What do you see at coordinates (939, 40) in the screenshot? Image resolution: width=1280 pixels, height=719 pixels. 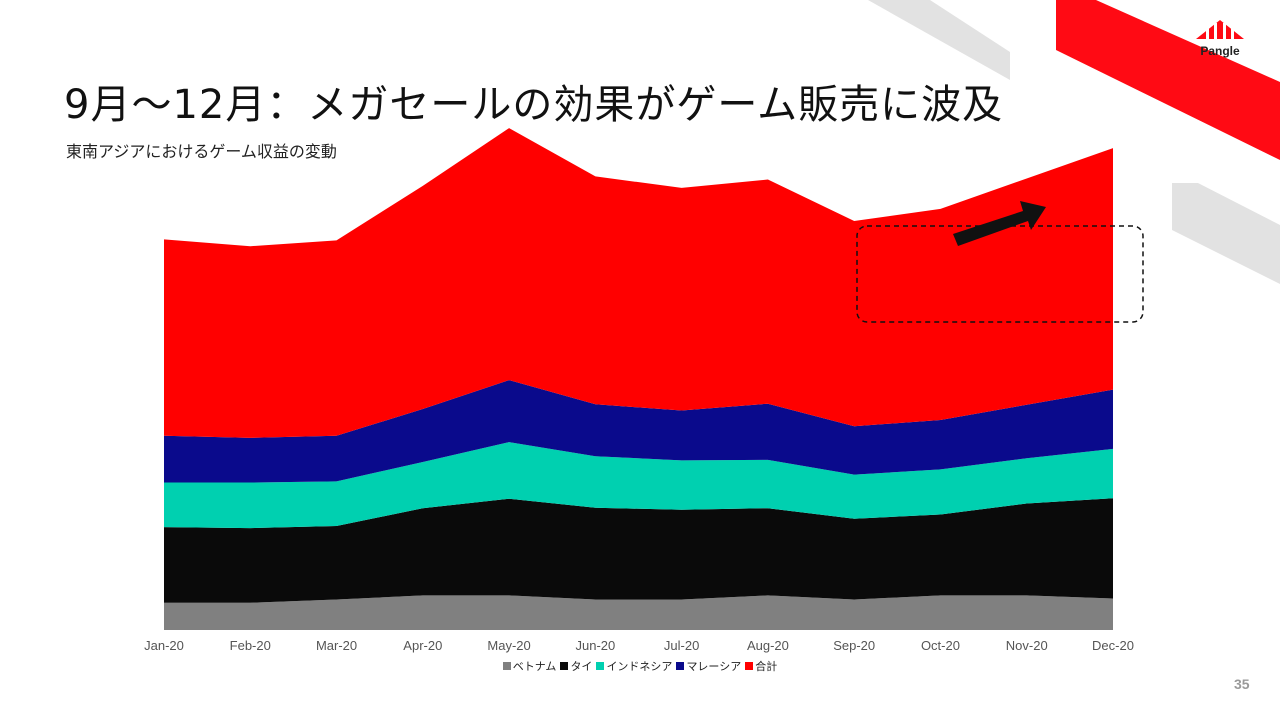 I see `gray-stripe-top` at bounding box center [939, 40].